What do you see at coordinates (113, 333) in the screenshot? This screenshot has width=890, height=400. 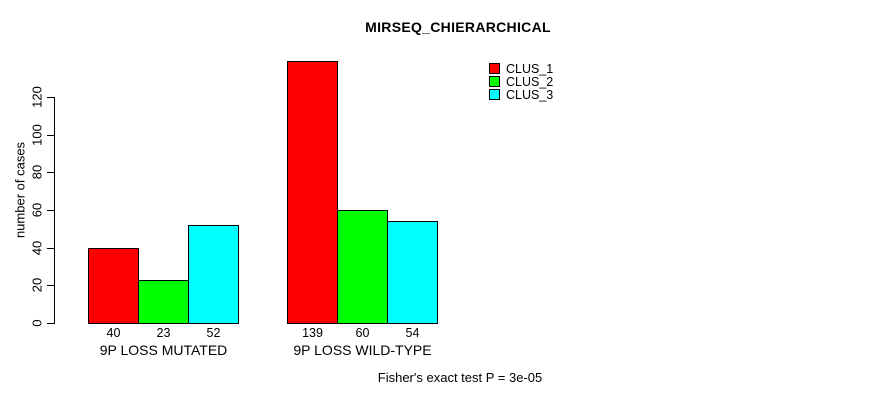 I see `bar-value-label: 40` at bounding box center [113, 333].